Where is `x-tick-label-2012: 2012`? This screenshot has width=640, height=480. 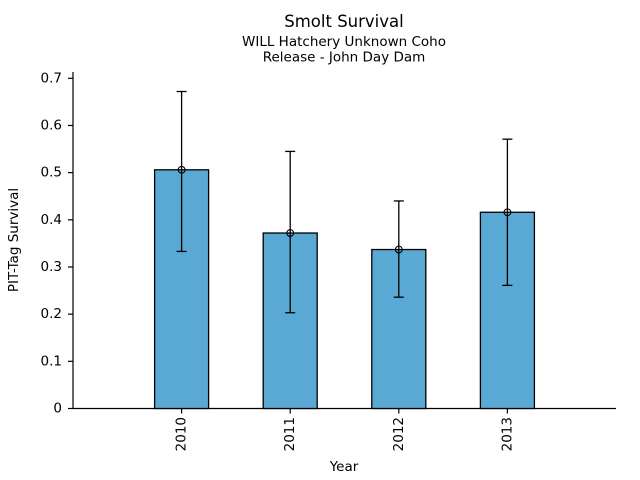 x-tick-label-2012: 2012 is located at coordinates (399, 434).